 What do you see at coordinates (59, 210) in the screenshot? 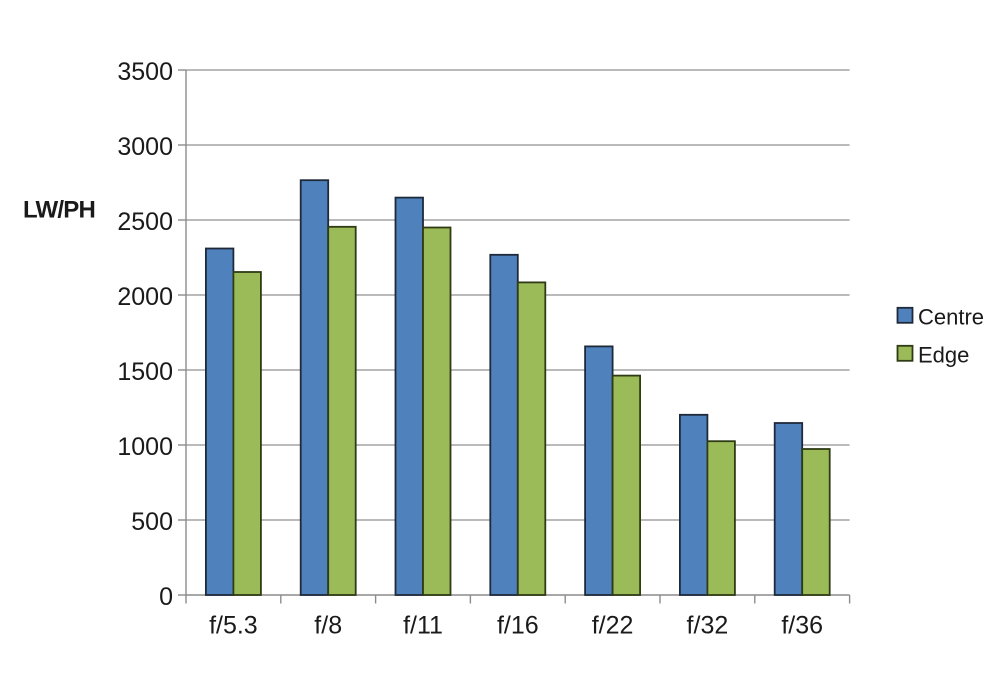
I see `svg-text: LW/PH` at bounding box center [59, 210].